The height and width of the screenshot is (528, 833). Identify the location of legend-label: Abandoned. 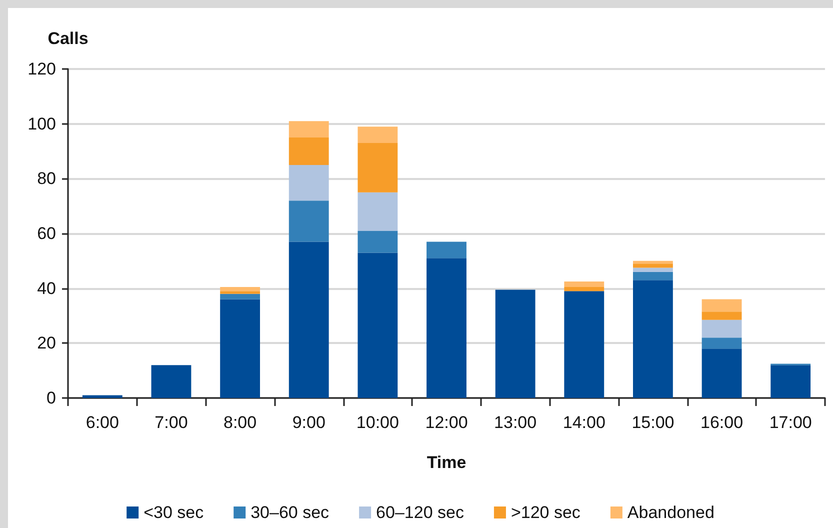
(670, 512).